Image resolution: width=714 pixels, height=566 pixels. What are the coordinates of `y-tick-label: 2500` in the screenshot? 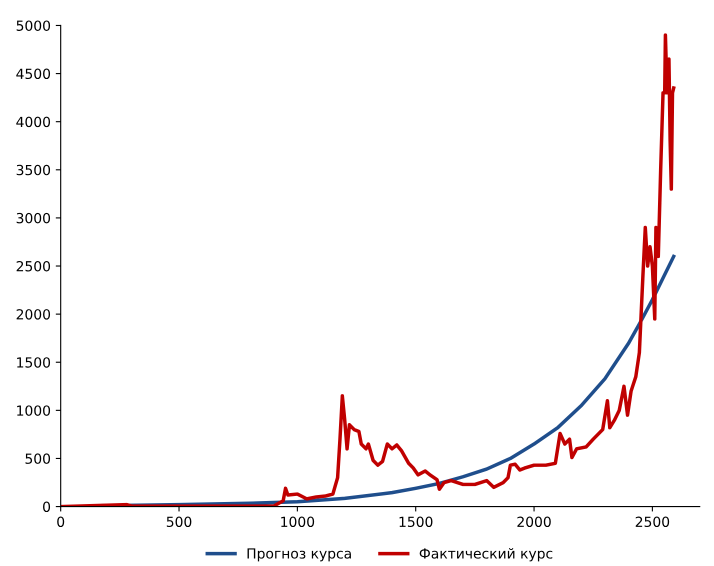 It's located at (33, 266).